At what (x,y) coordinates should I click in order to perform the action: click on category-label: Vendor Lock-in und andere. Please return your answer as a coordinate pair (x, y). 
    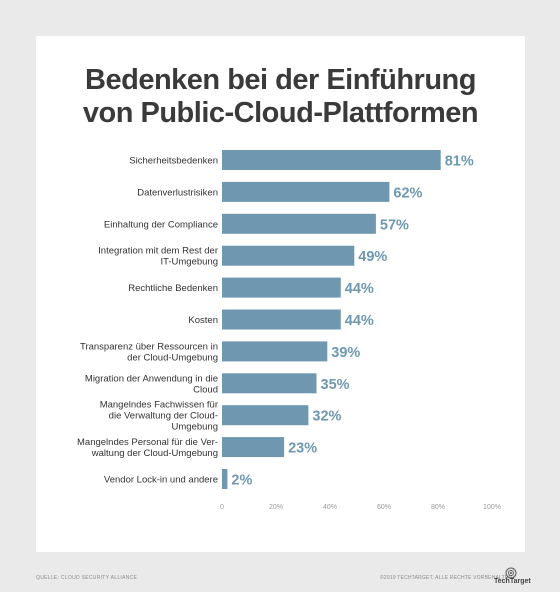
    Looking at the image, I should click on (161, 480).